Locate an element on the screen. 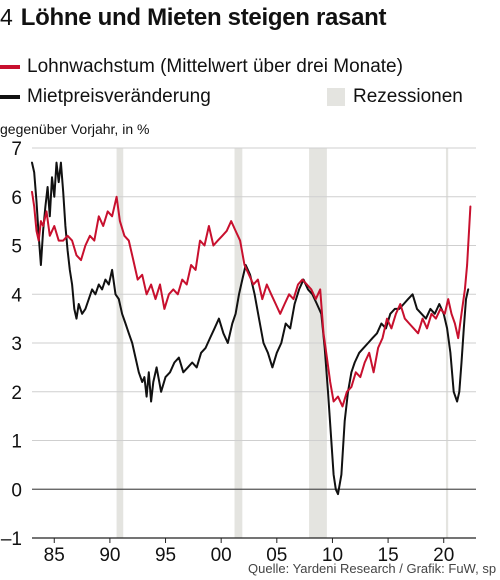 This screenshot has height=580, width=500. legend-label-rents: Mietpreisveränderung is located at coordinates (119, 96).